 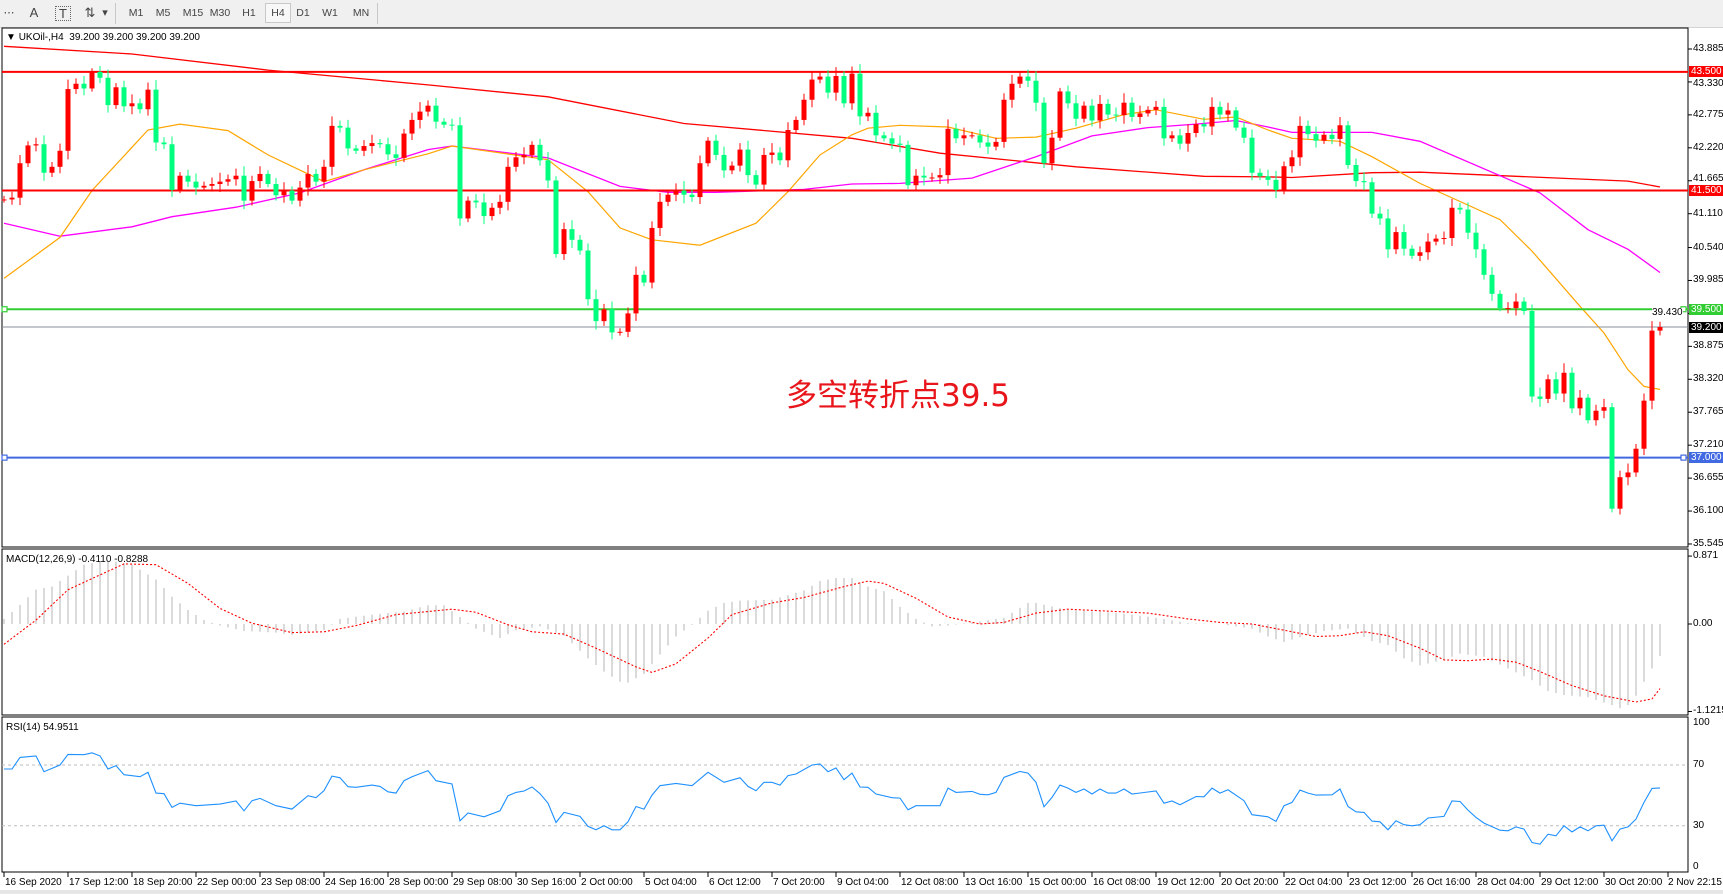 What do you see at coordinates (330, 13) in the screenshot?
I see `timeframe-w1: W1` at bounding box center [330, 13].